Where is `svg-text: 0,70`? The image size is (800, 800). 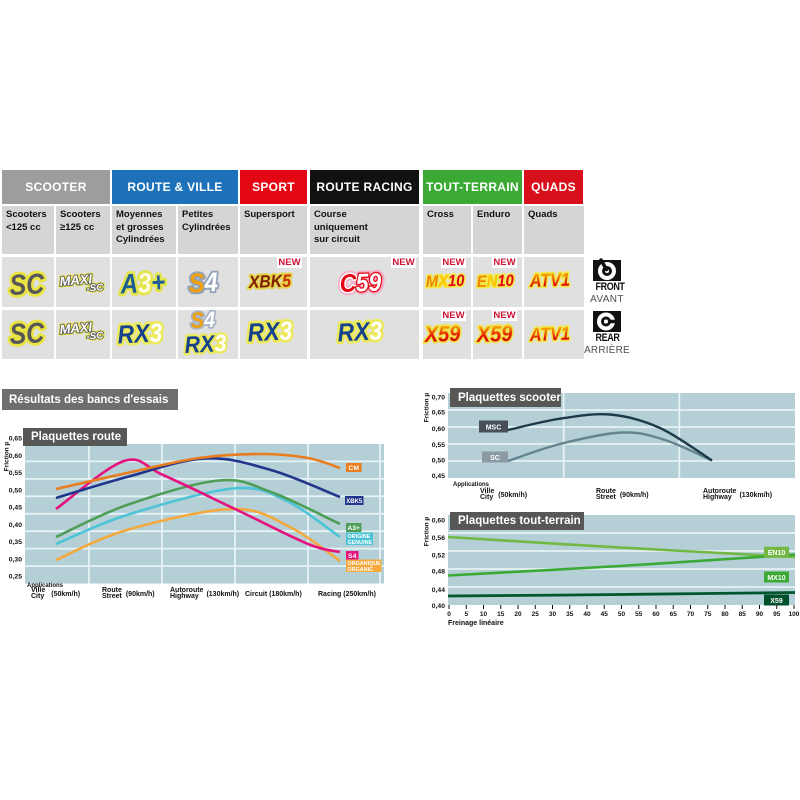
svg-text: 0,70 is located at coordinates (438, 398).